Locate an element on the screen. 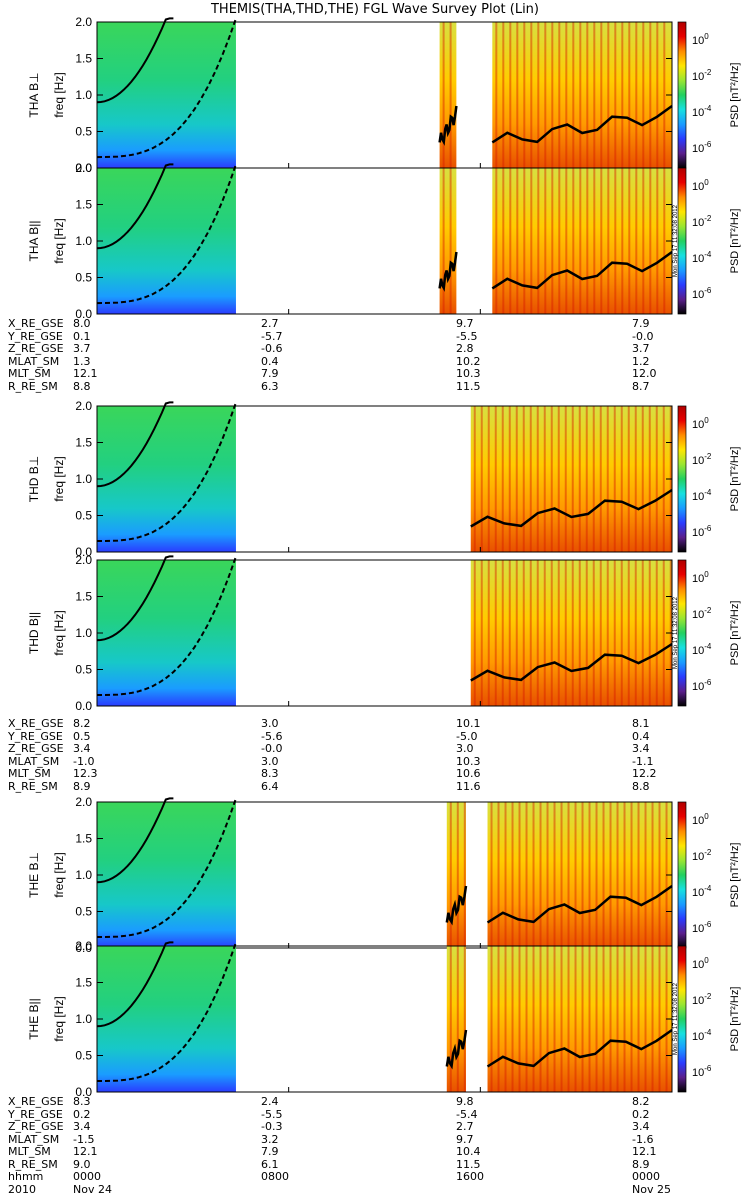 Image resolution: width=750 pixels, height=1200 pixels. ephemeris-name: X_RE_GSE is located at coordinates (36, 1101).